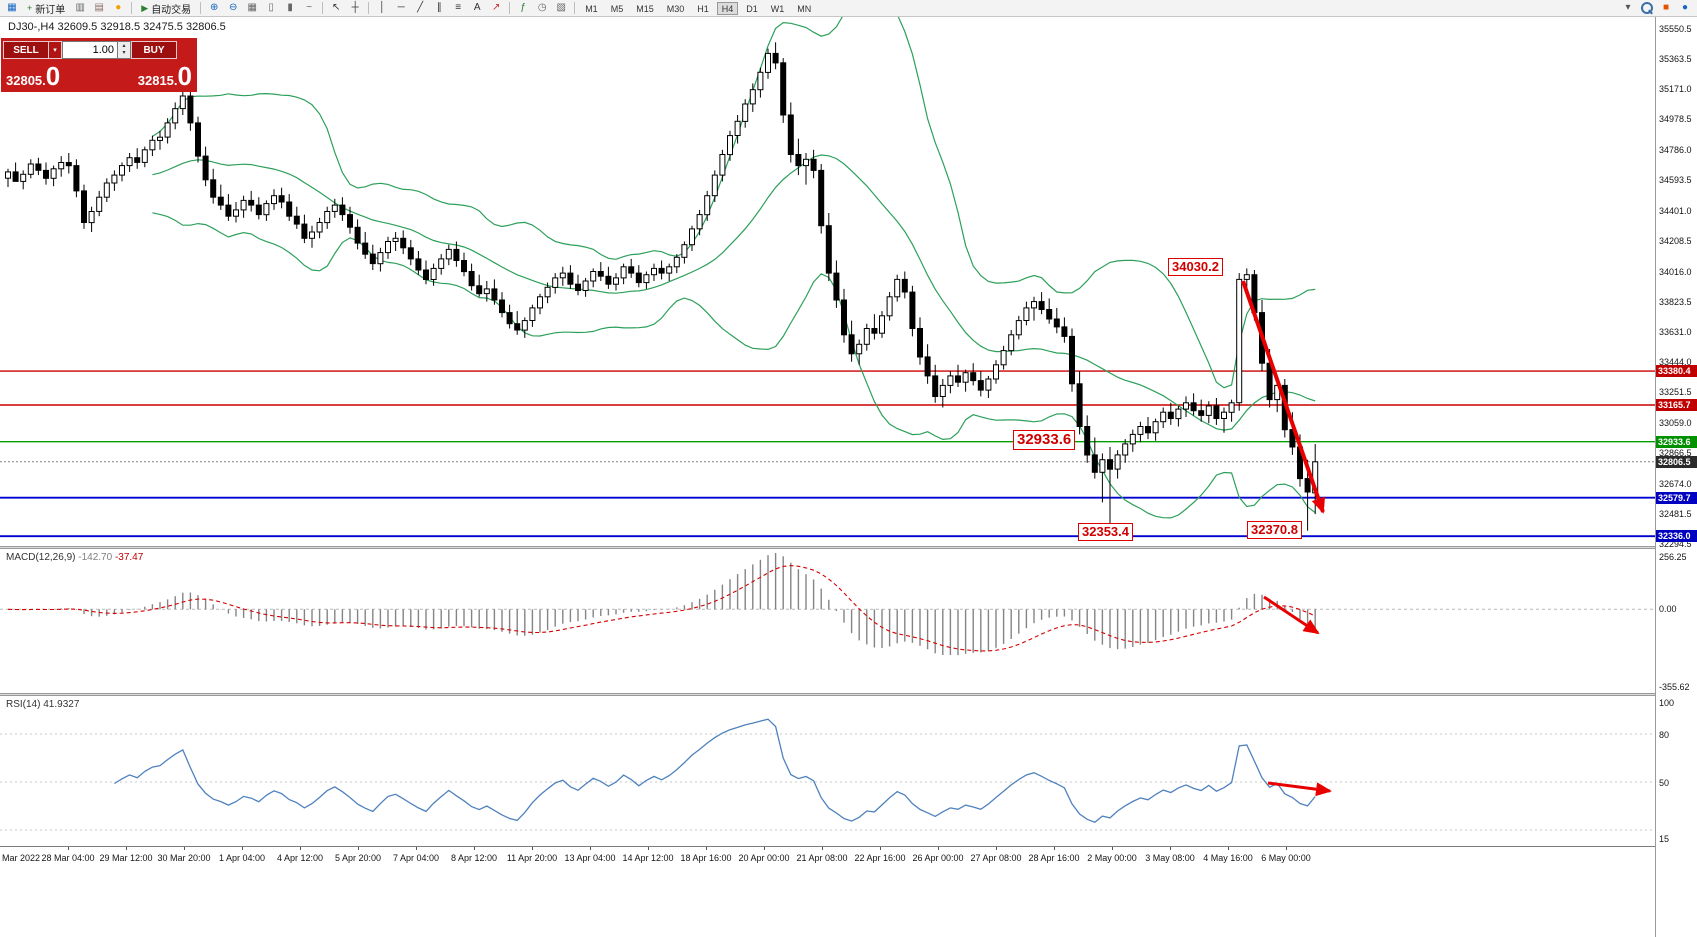 The height and width of the screenshot is (937, 1697). What do you see at coordinates (1675, 514) in the screenshot?
I see `price-tick-label: 32481.5` at bounding box center [1675, 514].